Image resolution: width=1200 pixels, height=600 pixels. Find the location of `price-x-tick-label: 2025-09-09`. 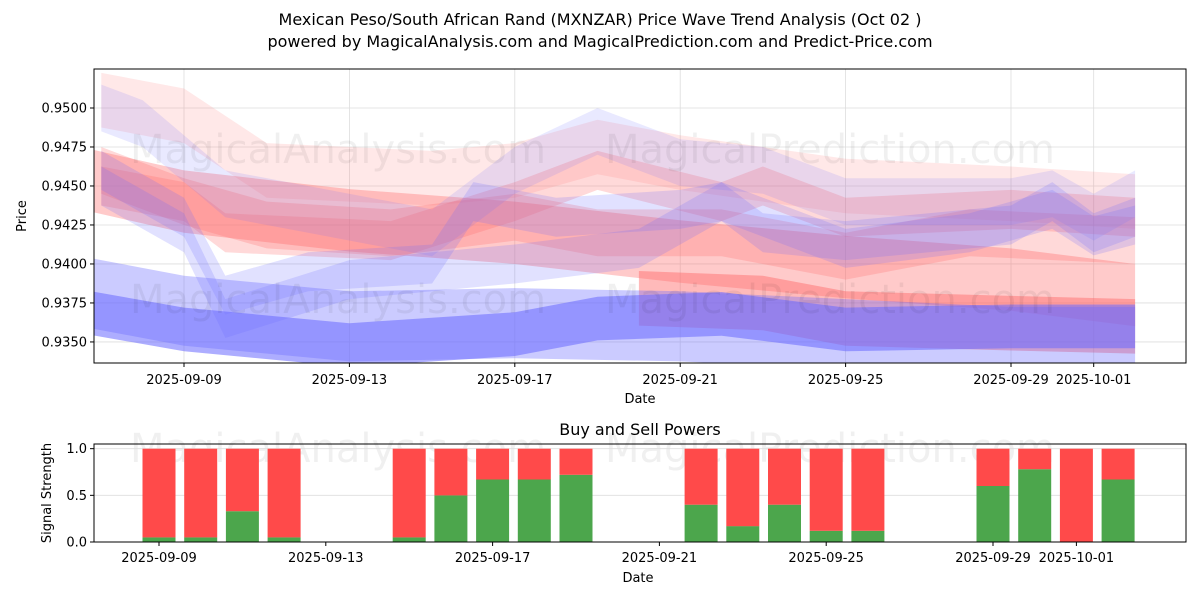

price-x-tick-label: 2025-09-09 is located at coordinates (184, 380).